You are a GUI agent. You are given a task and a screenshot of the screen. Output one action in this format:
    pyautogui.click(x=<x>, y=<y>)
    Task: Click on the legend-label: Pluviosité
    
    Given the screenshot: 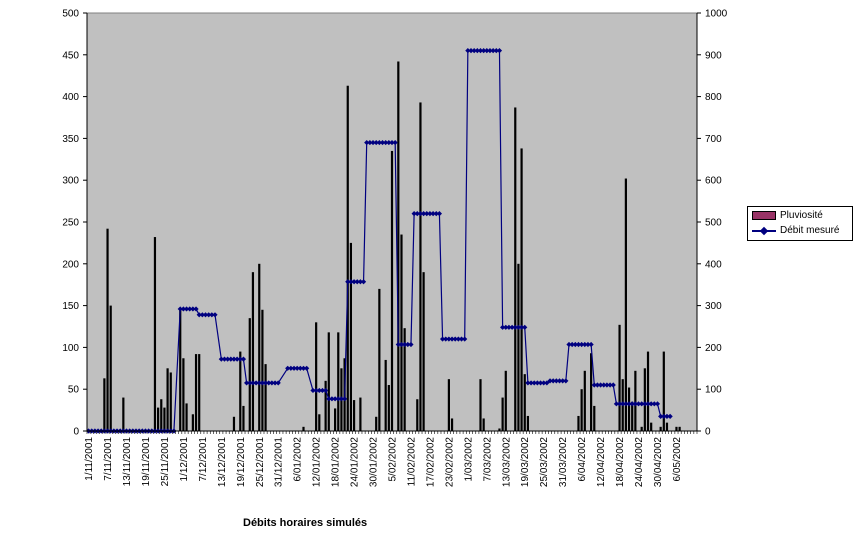 What is the action you would take?
    pyautogui.click(x=801, y=215)
    